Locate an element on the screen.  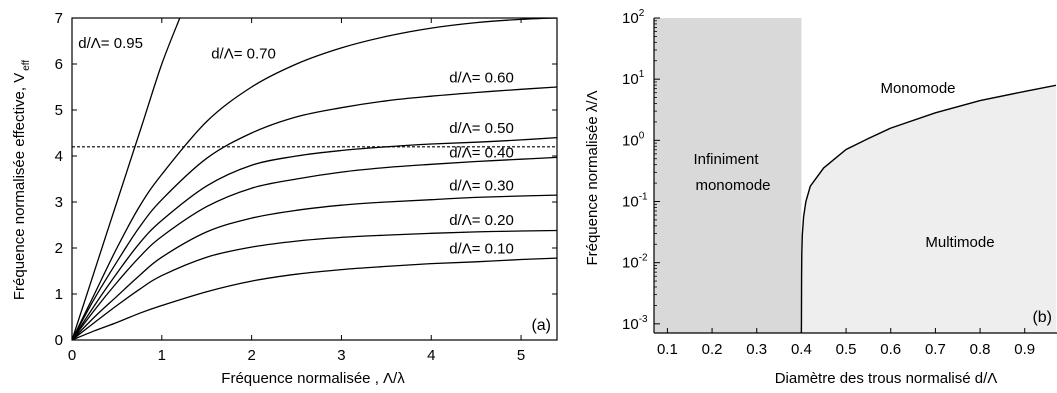
curve-label-d-0-70: d/Λ= 0.70 is located at coordinates (243, 53).